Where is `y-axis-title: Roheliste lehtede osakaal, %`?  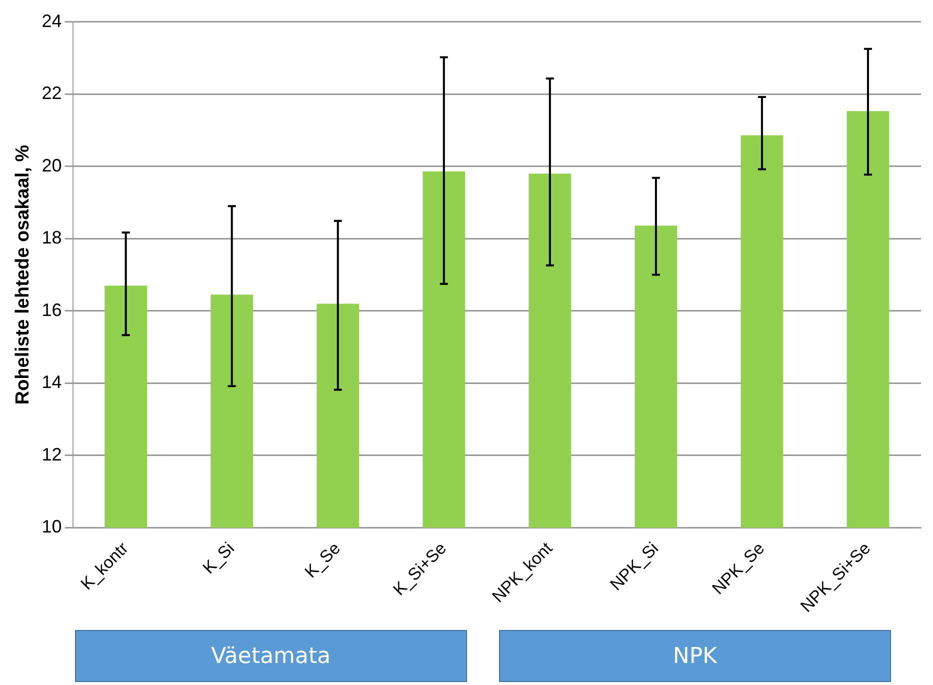
y-axis-title: Roheliste lehtede osakaal, % is located at coordinates (23, 274).